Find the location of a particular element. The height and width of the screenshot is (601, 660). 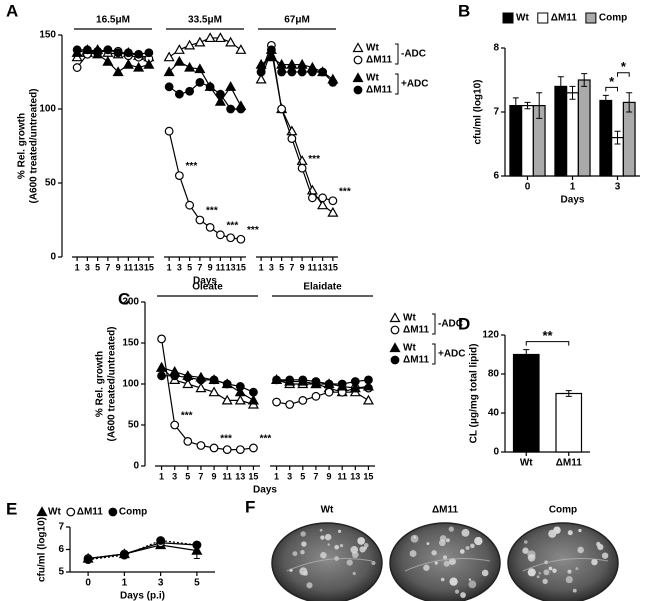

y-tick-label: 150 is located at coordinates (47, 35).